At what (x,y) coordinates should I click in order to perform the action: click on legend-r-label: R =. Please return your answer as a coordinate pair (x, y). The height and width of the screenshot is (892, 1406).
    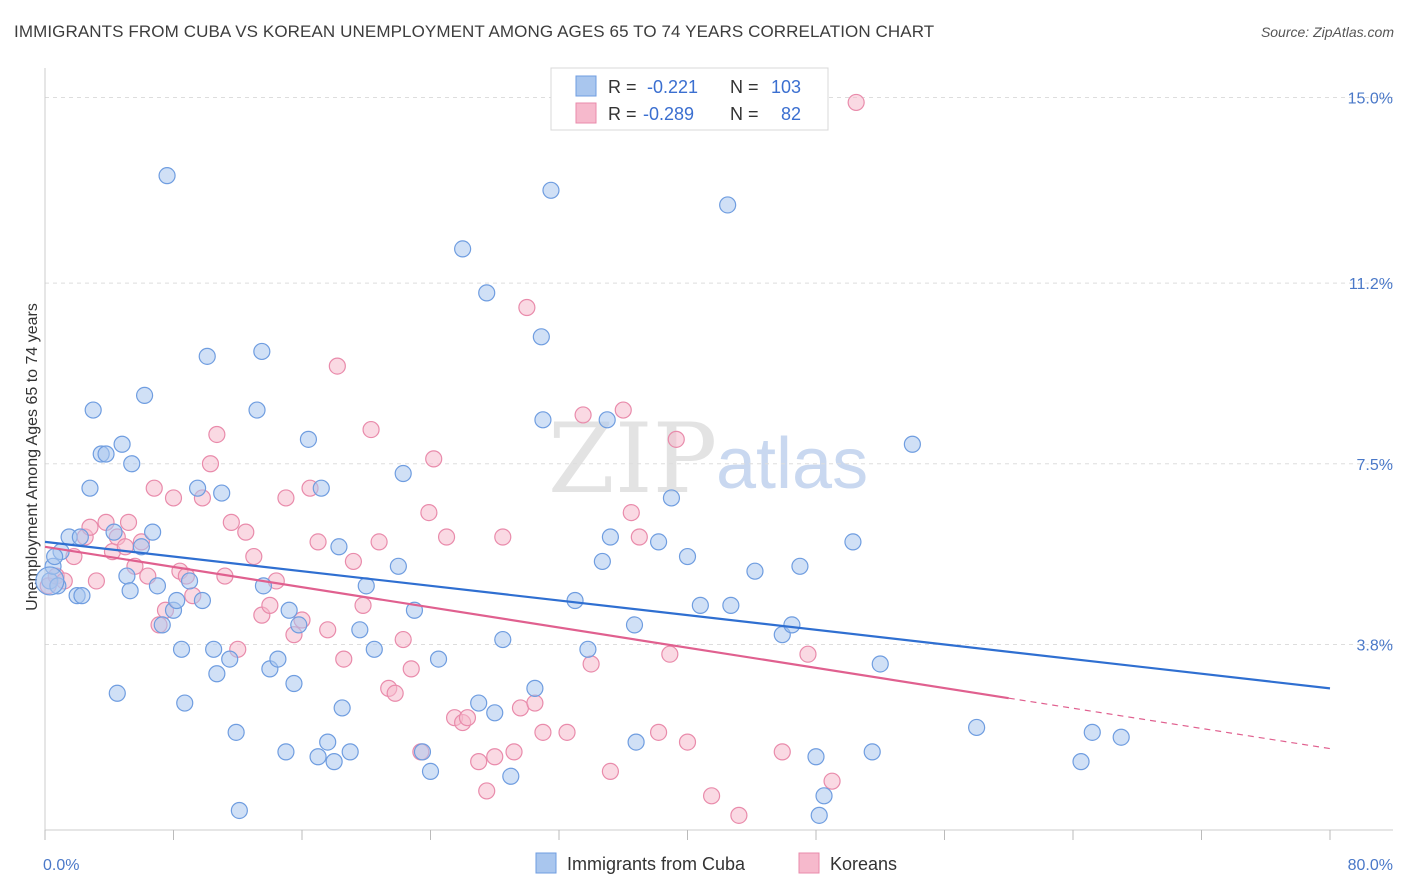
    Looking at the image, I should click on (622, 87).